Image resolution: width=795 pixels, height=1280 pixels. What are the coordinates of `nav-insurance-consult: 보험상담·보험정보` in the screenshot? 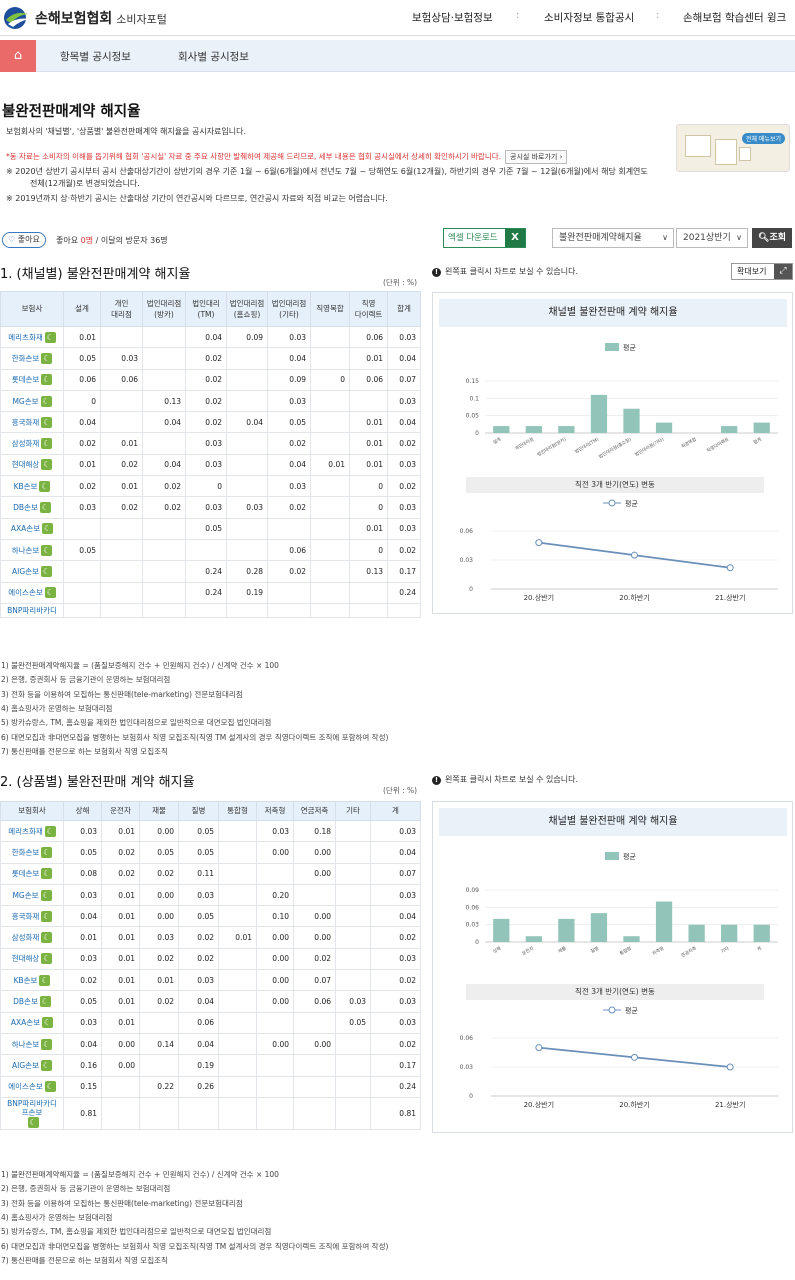 It's located at (452, 18).